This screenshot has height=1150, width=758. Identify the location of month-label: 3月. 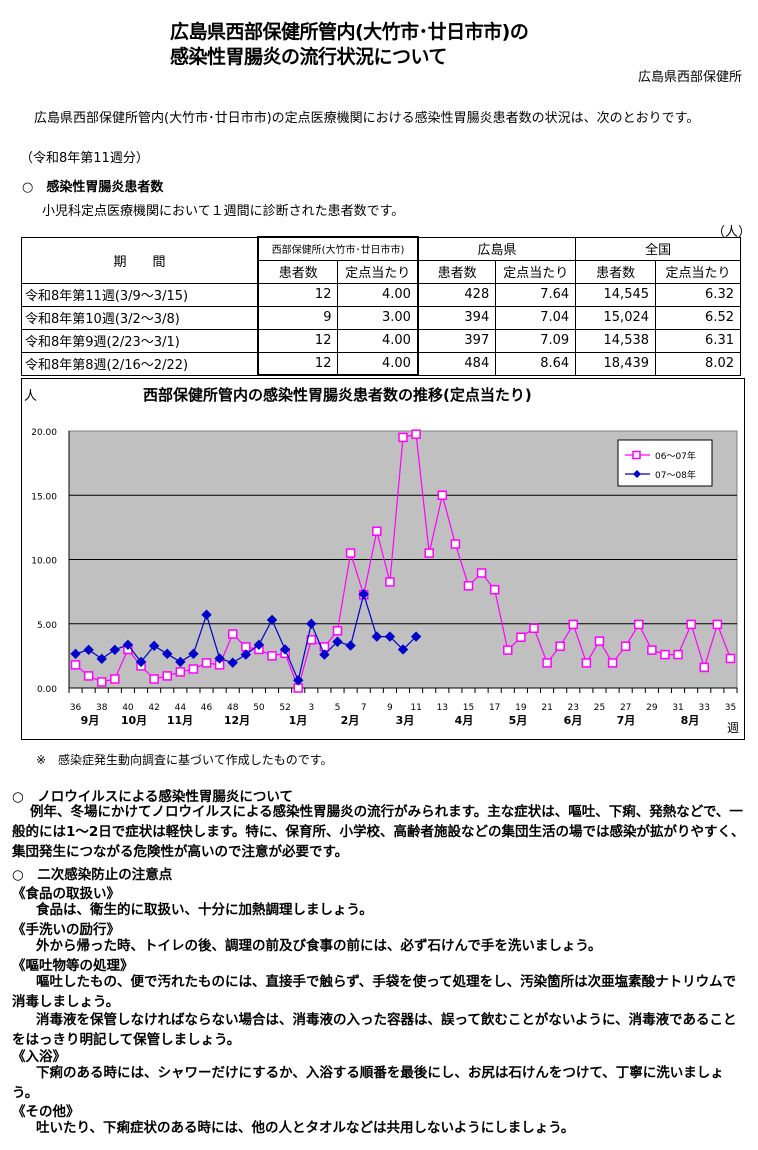
(405, 720).